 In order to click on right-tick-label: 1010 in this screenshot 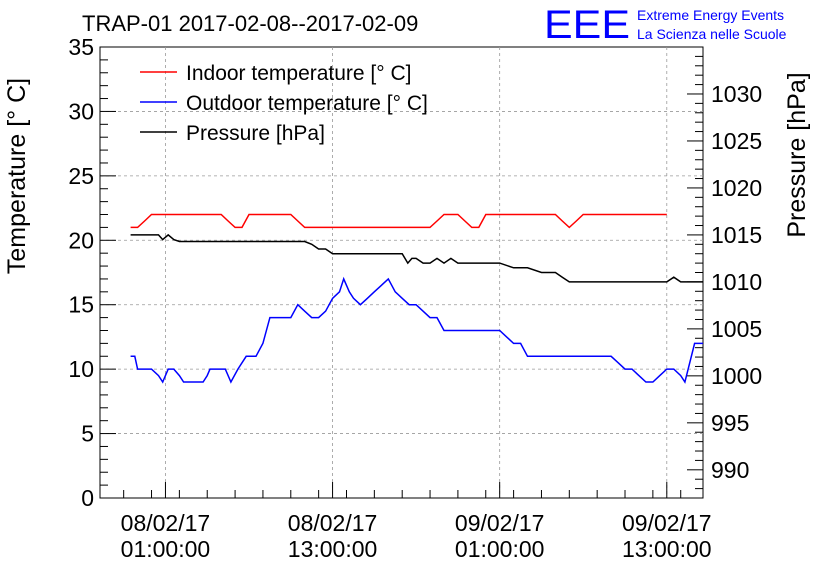, I will do `click(736, 282)`.